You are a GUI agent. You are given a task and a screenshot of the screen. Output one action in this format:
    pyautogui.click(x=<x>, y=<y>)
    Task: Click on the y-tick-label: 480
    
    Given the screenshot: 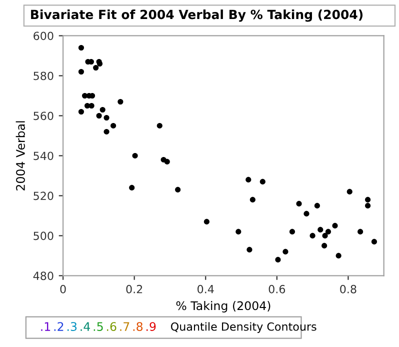 What is the action you would take?
    pyautogui.click(x=43, y=276)
    